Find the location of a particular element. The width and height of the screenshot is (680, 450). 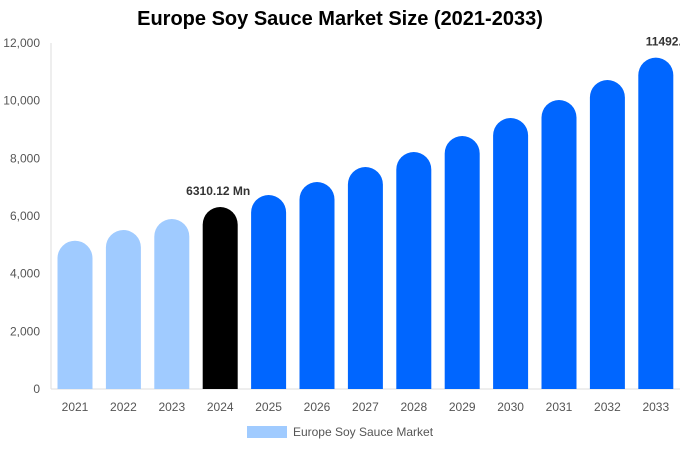

x-tick-label: 2030 is located at coordinates (510, 407).